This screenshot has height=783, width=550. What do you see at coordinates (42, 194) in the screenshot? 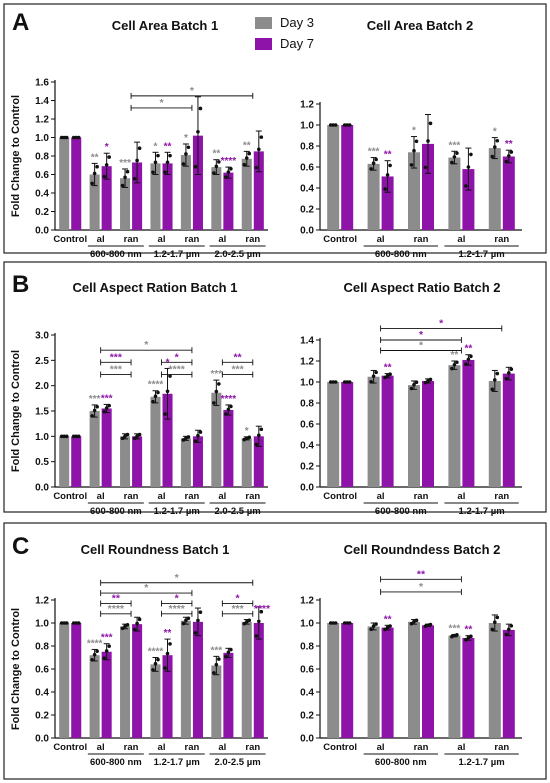
I see `y-tick-label: 0.4` at bounding box center [42, 194].